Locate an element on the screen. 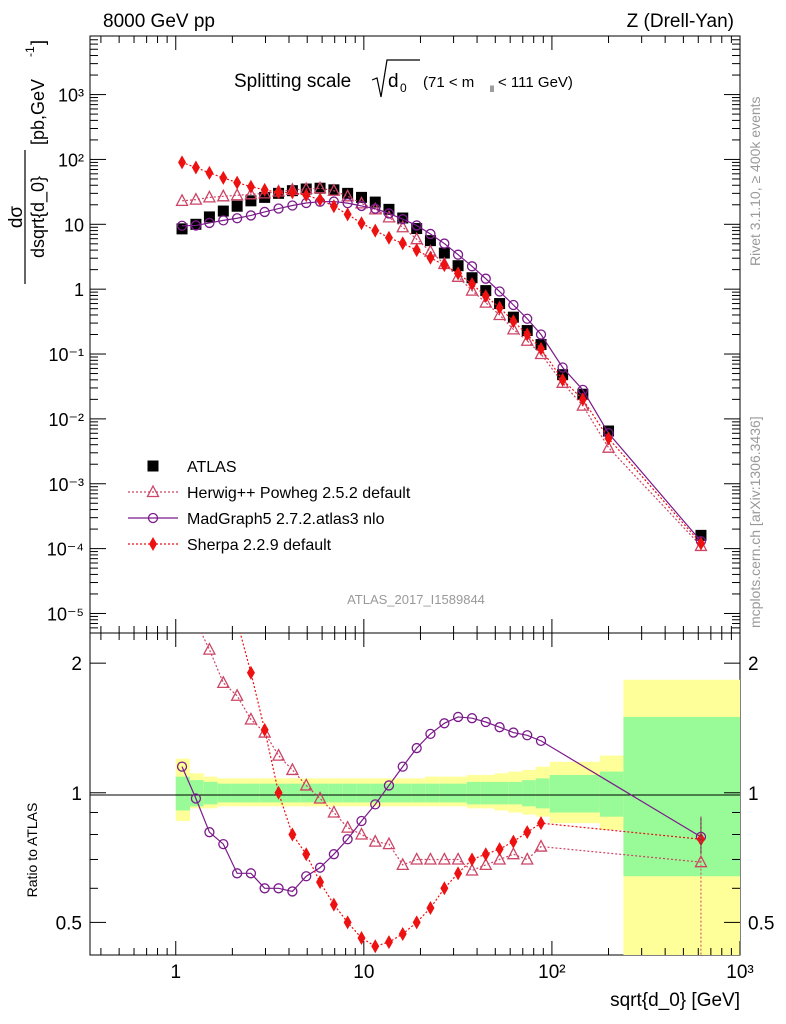  y-tick-label: 1 is located at coordinates (79, 290).